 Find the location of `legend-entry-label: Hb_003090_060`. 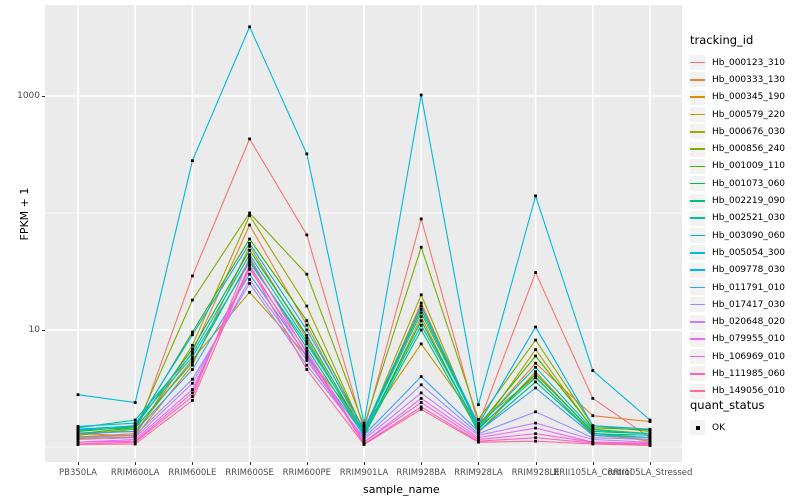

legend-entry-label: Hb_003090_060 is located at coordinates (749, 235).